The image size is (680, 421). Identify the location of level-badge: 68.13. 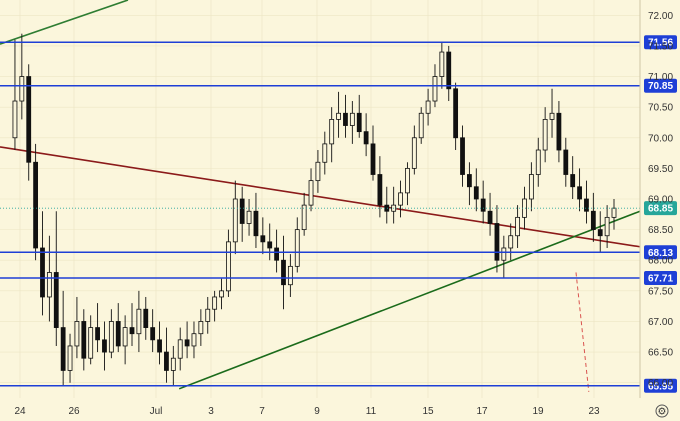
(660, 252).